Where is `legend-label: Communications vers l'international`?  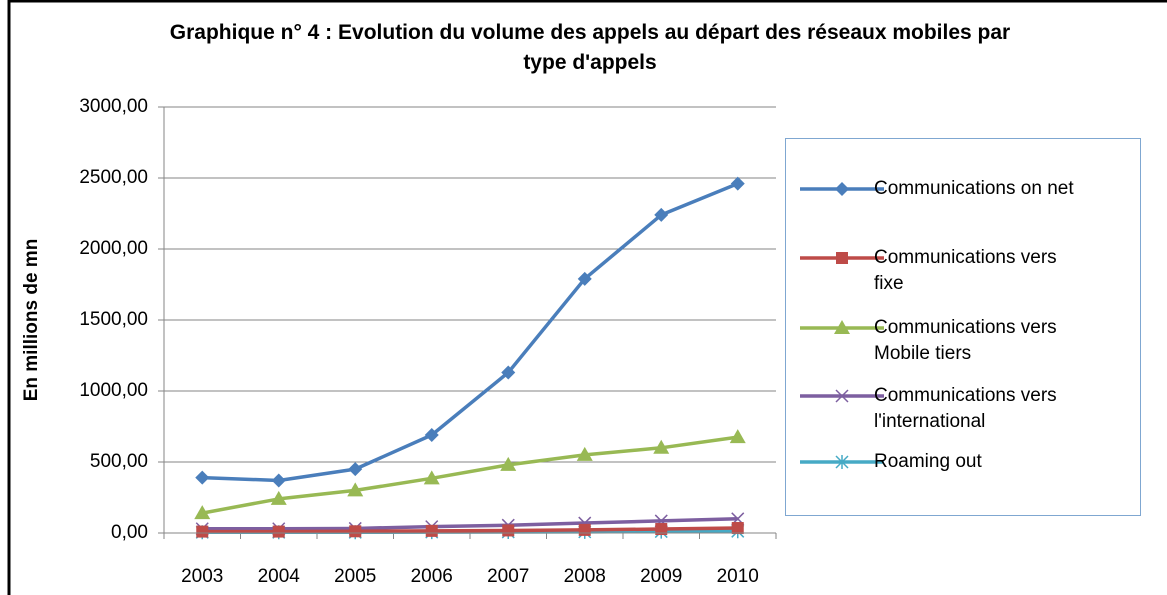
legend-label: Communications vers l'international is located at coordinates (965, 408).